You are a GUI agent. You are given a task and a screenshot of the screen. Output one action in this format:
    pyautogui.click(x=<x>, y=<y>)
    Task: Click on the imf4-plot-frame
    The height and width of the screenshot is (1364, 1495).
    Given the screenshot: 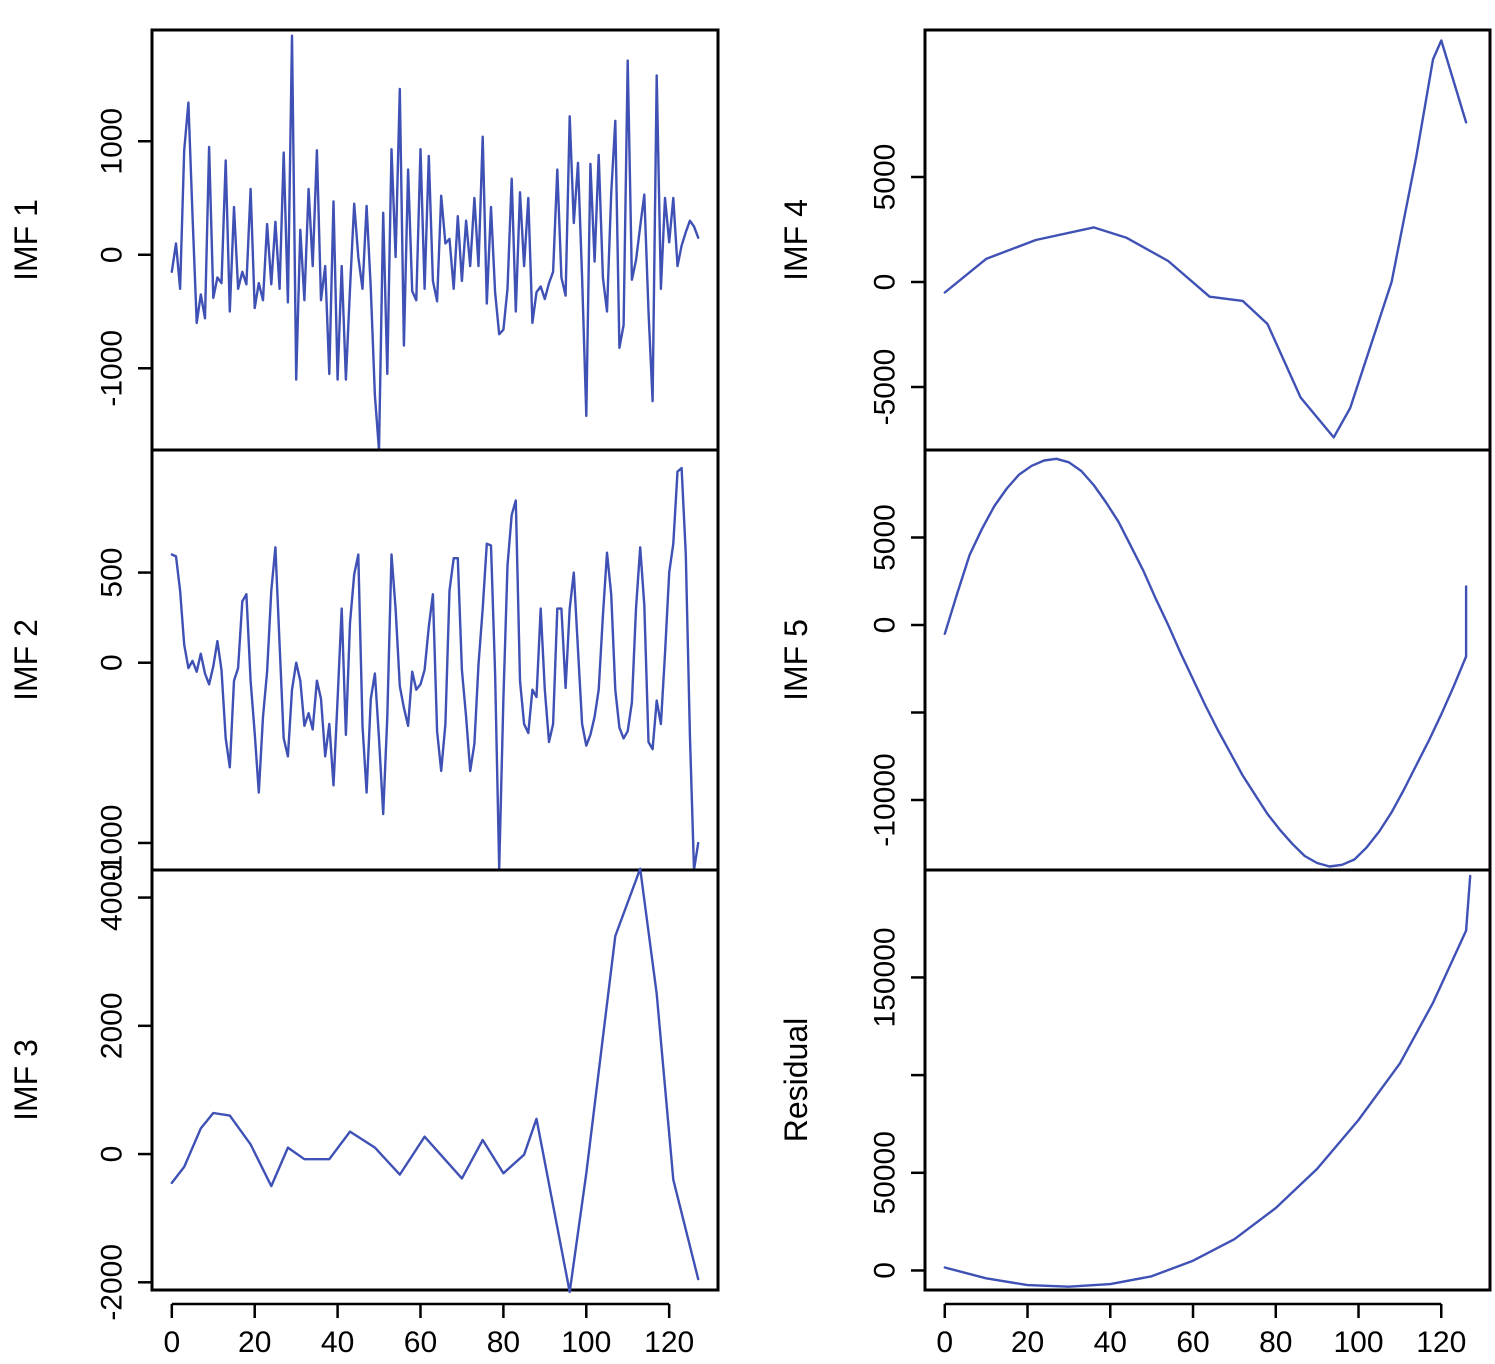 What is the action you would take?
    pyautogui.click(x=1207, y=240)
    